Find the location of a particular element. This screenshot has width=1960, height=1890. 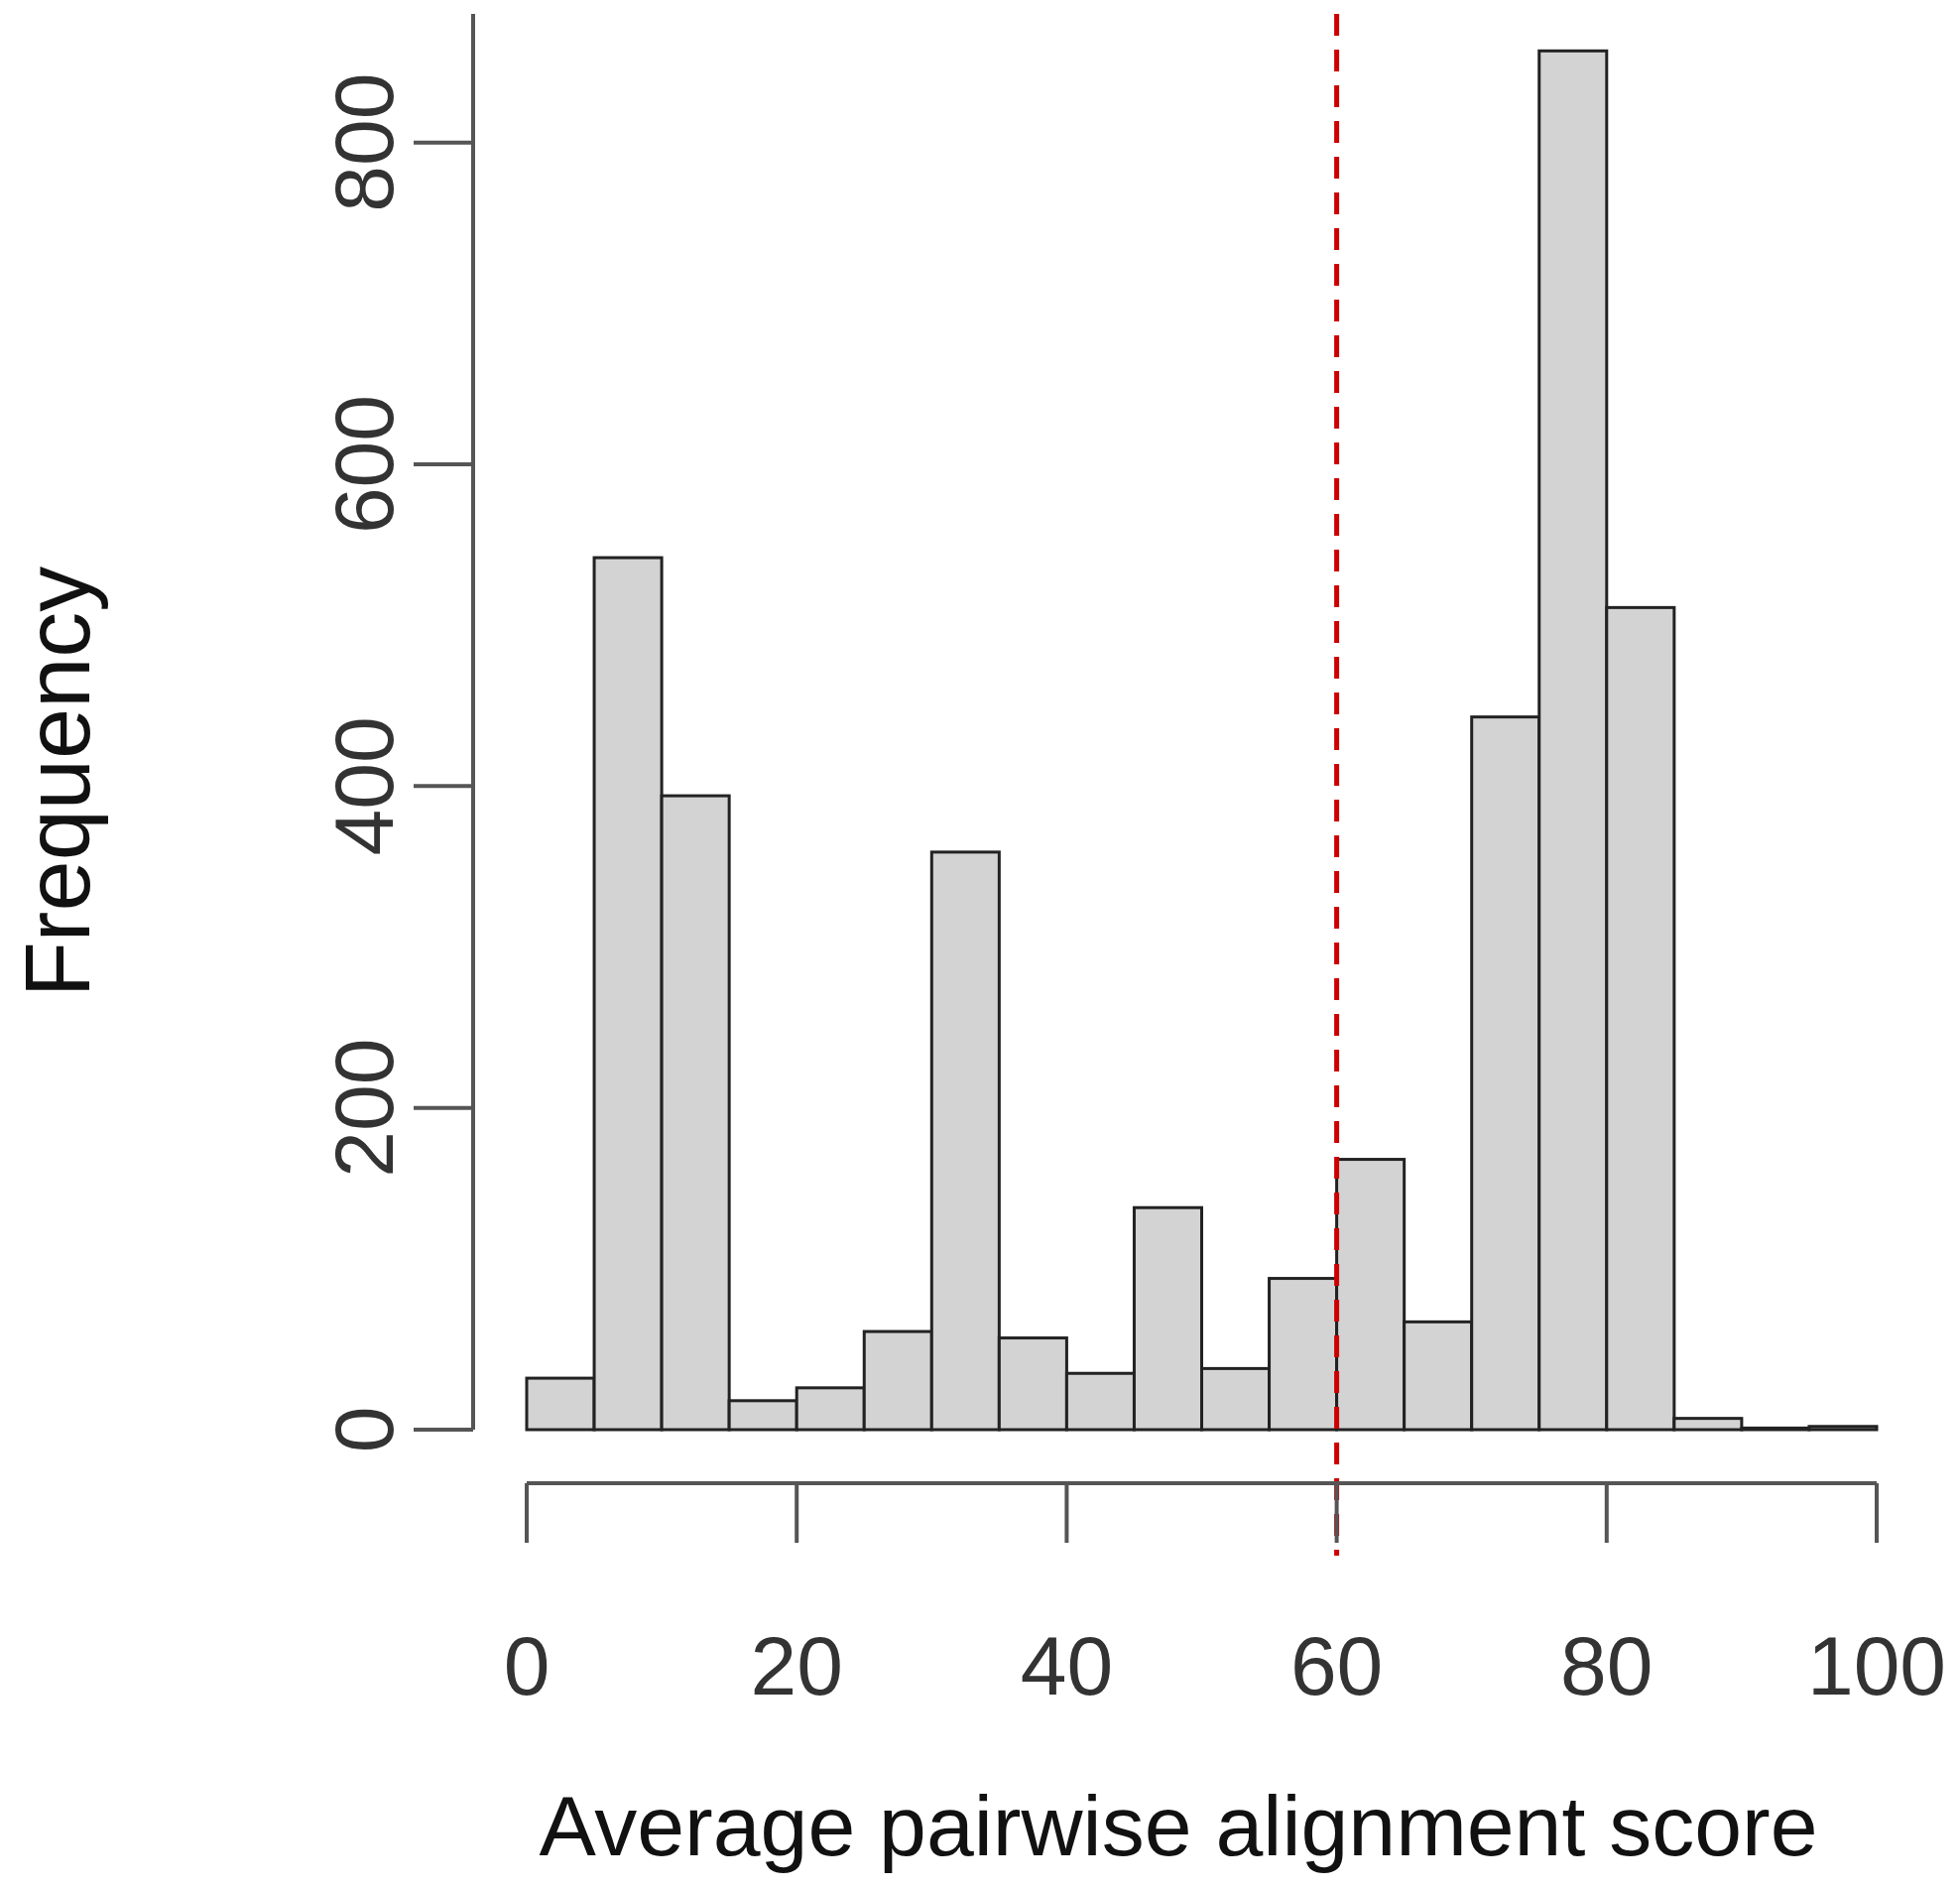

x-tick-label: 20 is located at coordinates (797, 1665).